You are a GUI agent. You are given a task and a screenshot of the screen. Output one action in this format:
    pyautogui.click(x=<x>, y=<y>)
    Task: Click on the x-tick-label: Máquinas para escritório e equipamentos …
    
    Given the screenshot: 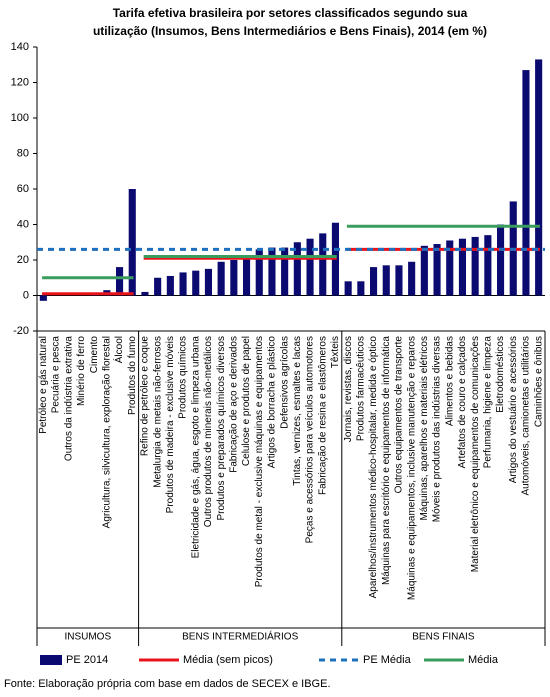 What is the action you would take?
    pyautogui.click(x=386, y=460)
    